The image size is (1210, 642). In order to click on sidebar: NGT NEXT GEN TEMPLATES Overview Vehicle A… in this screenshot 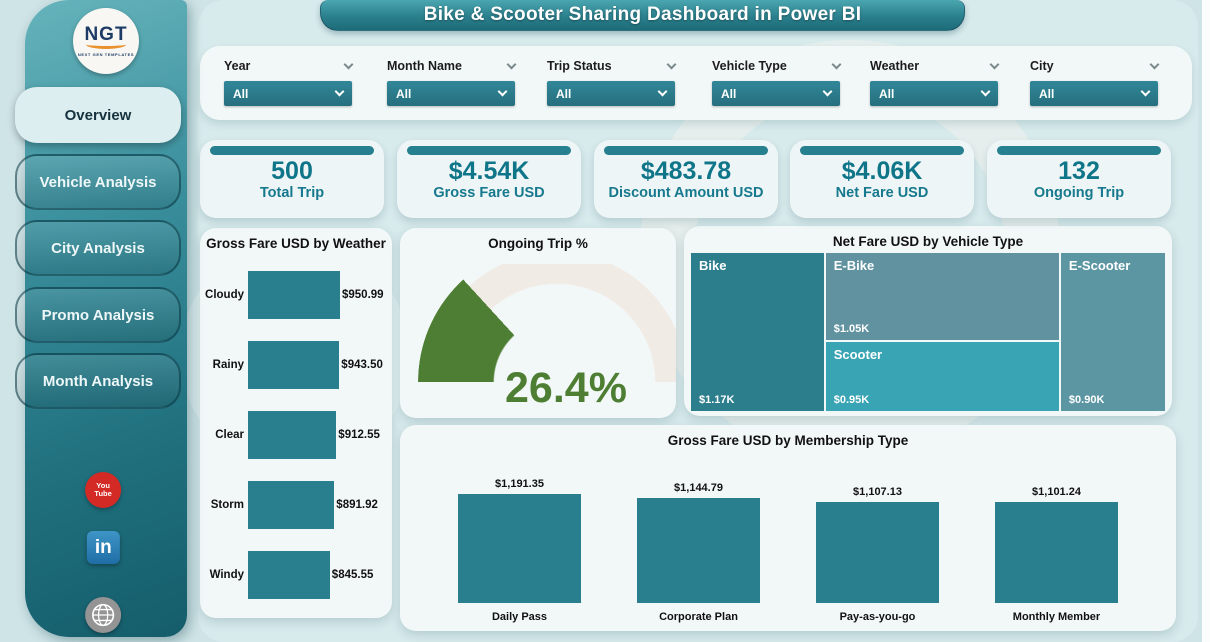, I will do `click(101, 318)`.